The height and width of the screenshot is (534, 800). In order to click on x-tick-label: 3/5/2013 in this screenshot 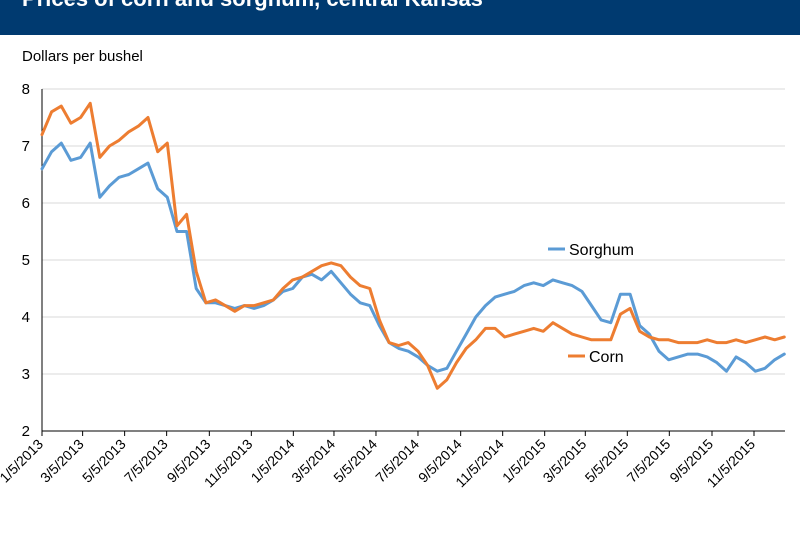, I will do `click(62, 461)`.